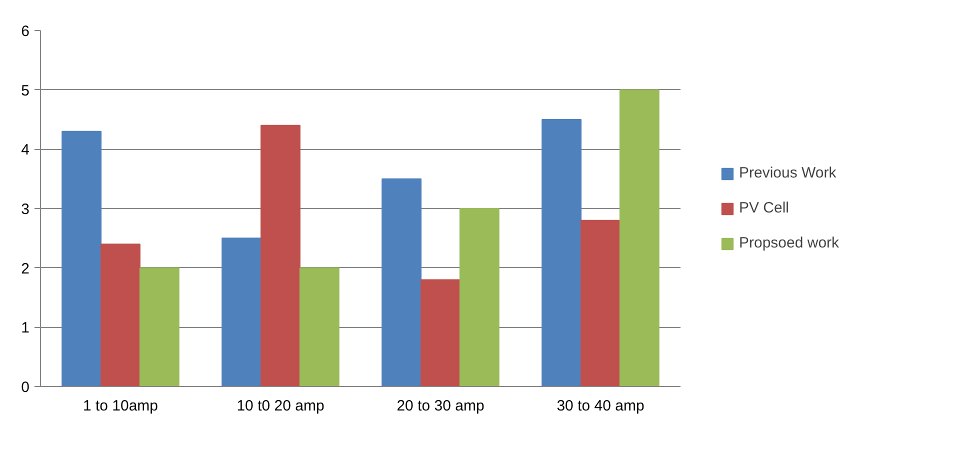 This screenshot has height=455, width=965. I want to click on legend-label: Previous Work, so click(787, 173).